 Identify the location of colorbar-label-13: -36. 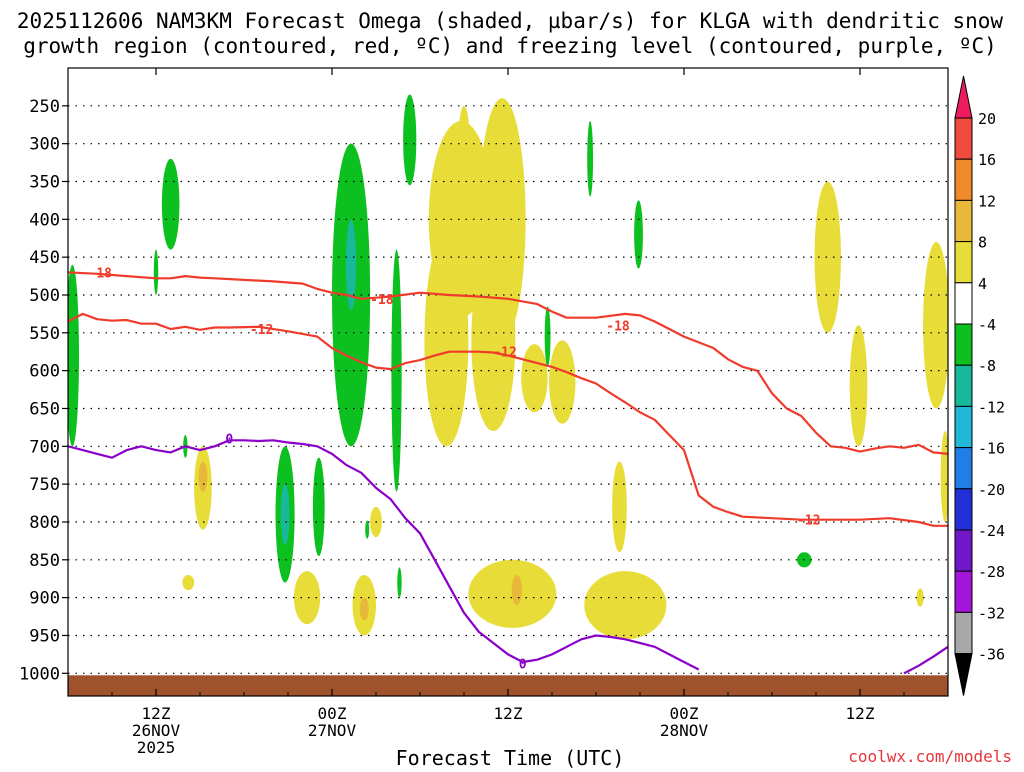
(991, 655).